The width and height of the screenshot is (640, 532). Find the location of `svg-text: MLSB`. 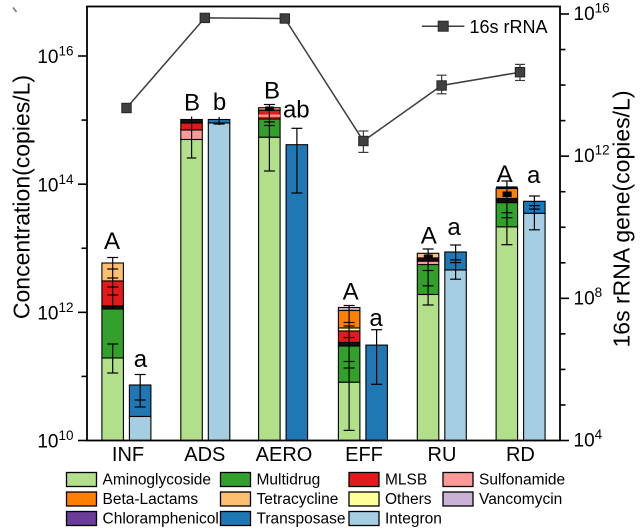

svg-text: MLSB is located at coordinates (406, 480).